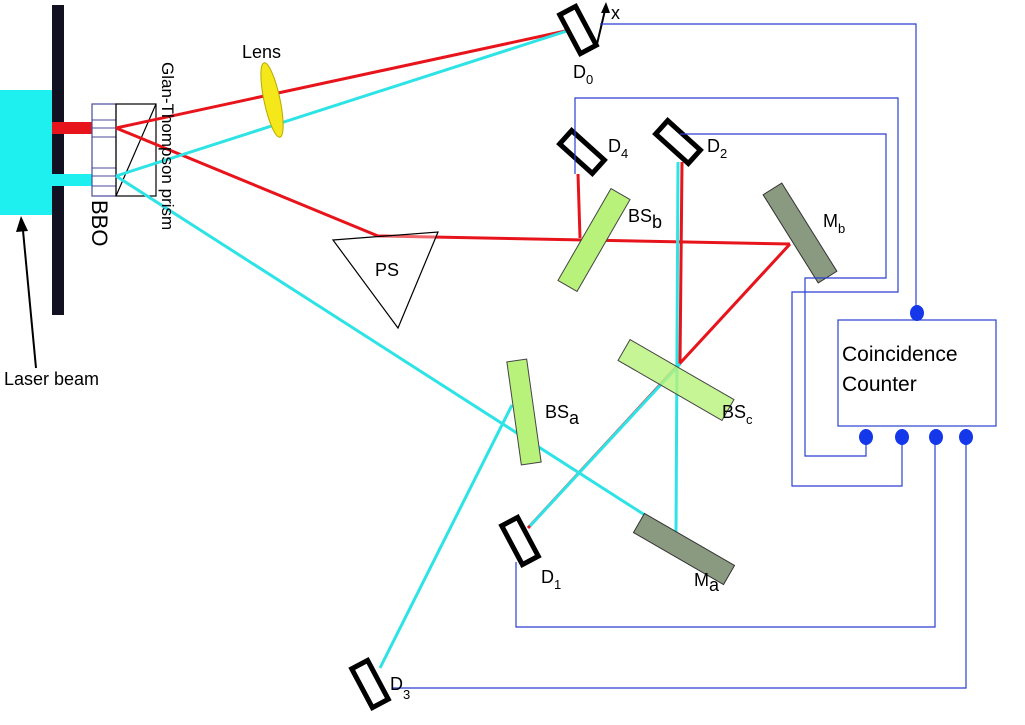 This screenshot has width=1025, height=725. I want to click on d3-label: D3, so click(400, 688).